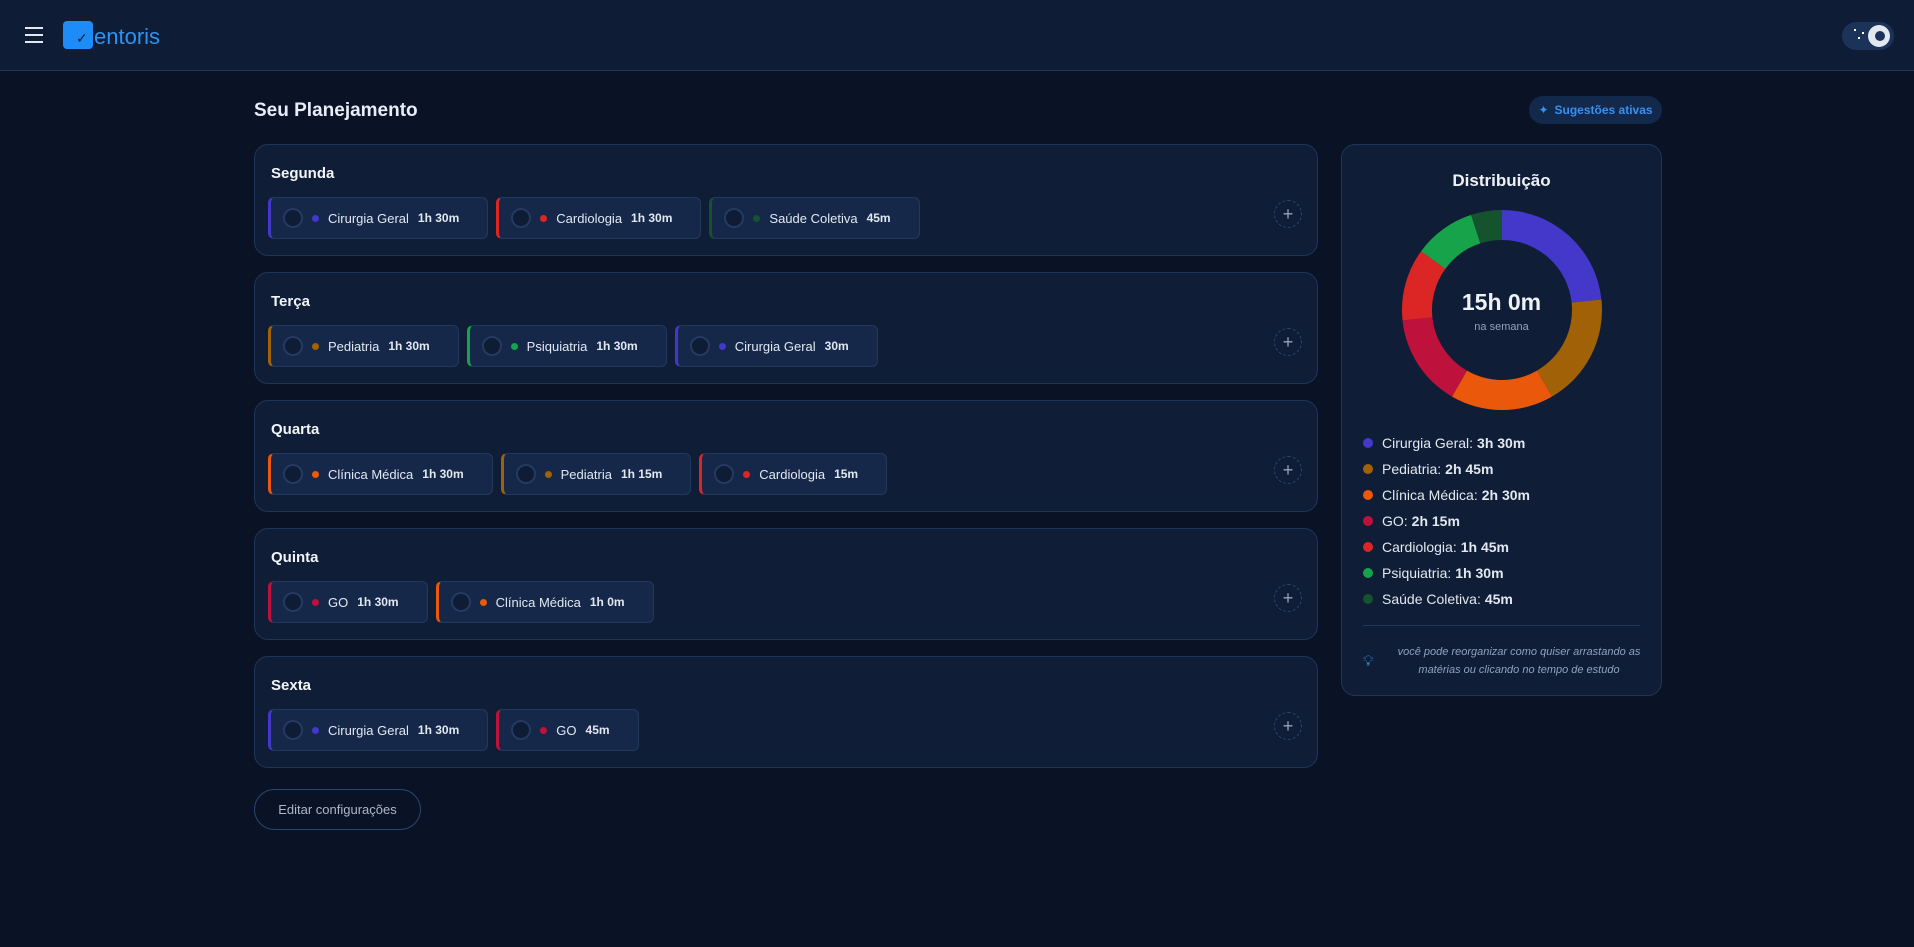 Image resolution: width=1914 pixels, height=947 pixels. I want to click on legend-value: 1h 45m, so click(1484, 547).